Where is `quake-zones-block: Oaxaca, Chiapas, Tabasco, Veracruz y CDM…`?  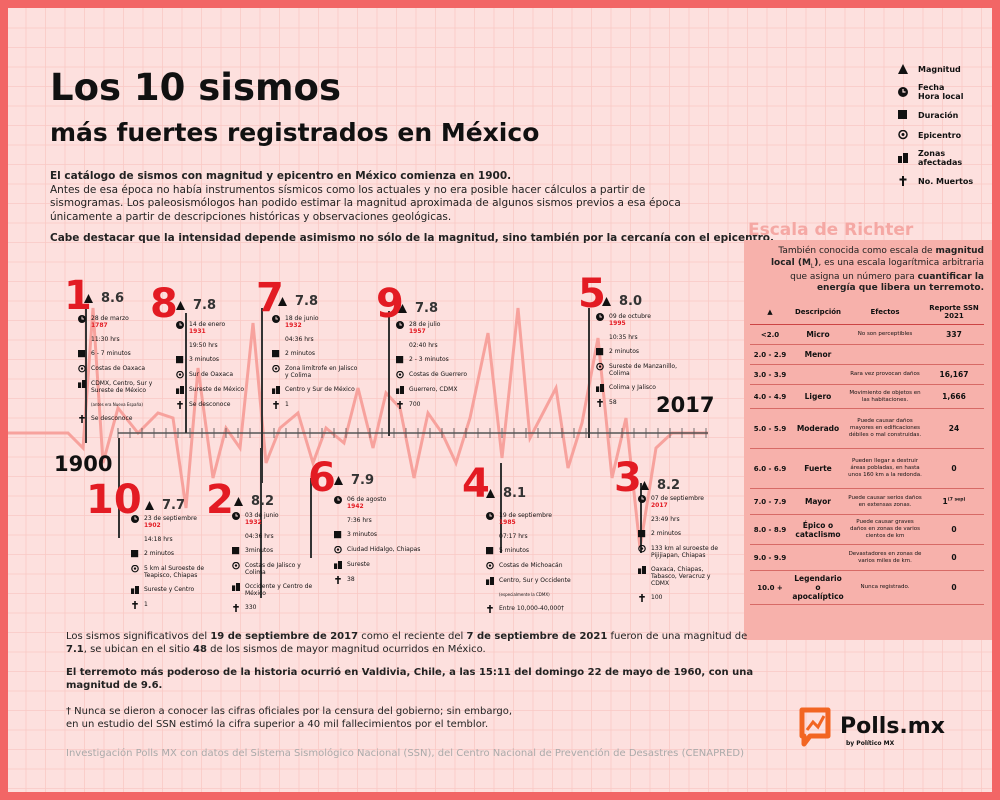 quake-zones-block: Oaxaca, Chiapas, Tabasco, Veracruz y CDM… is located at coordinates (689, 576).